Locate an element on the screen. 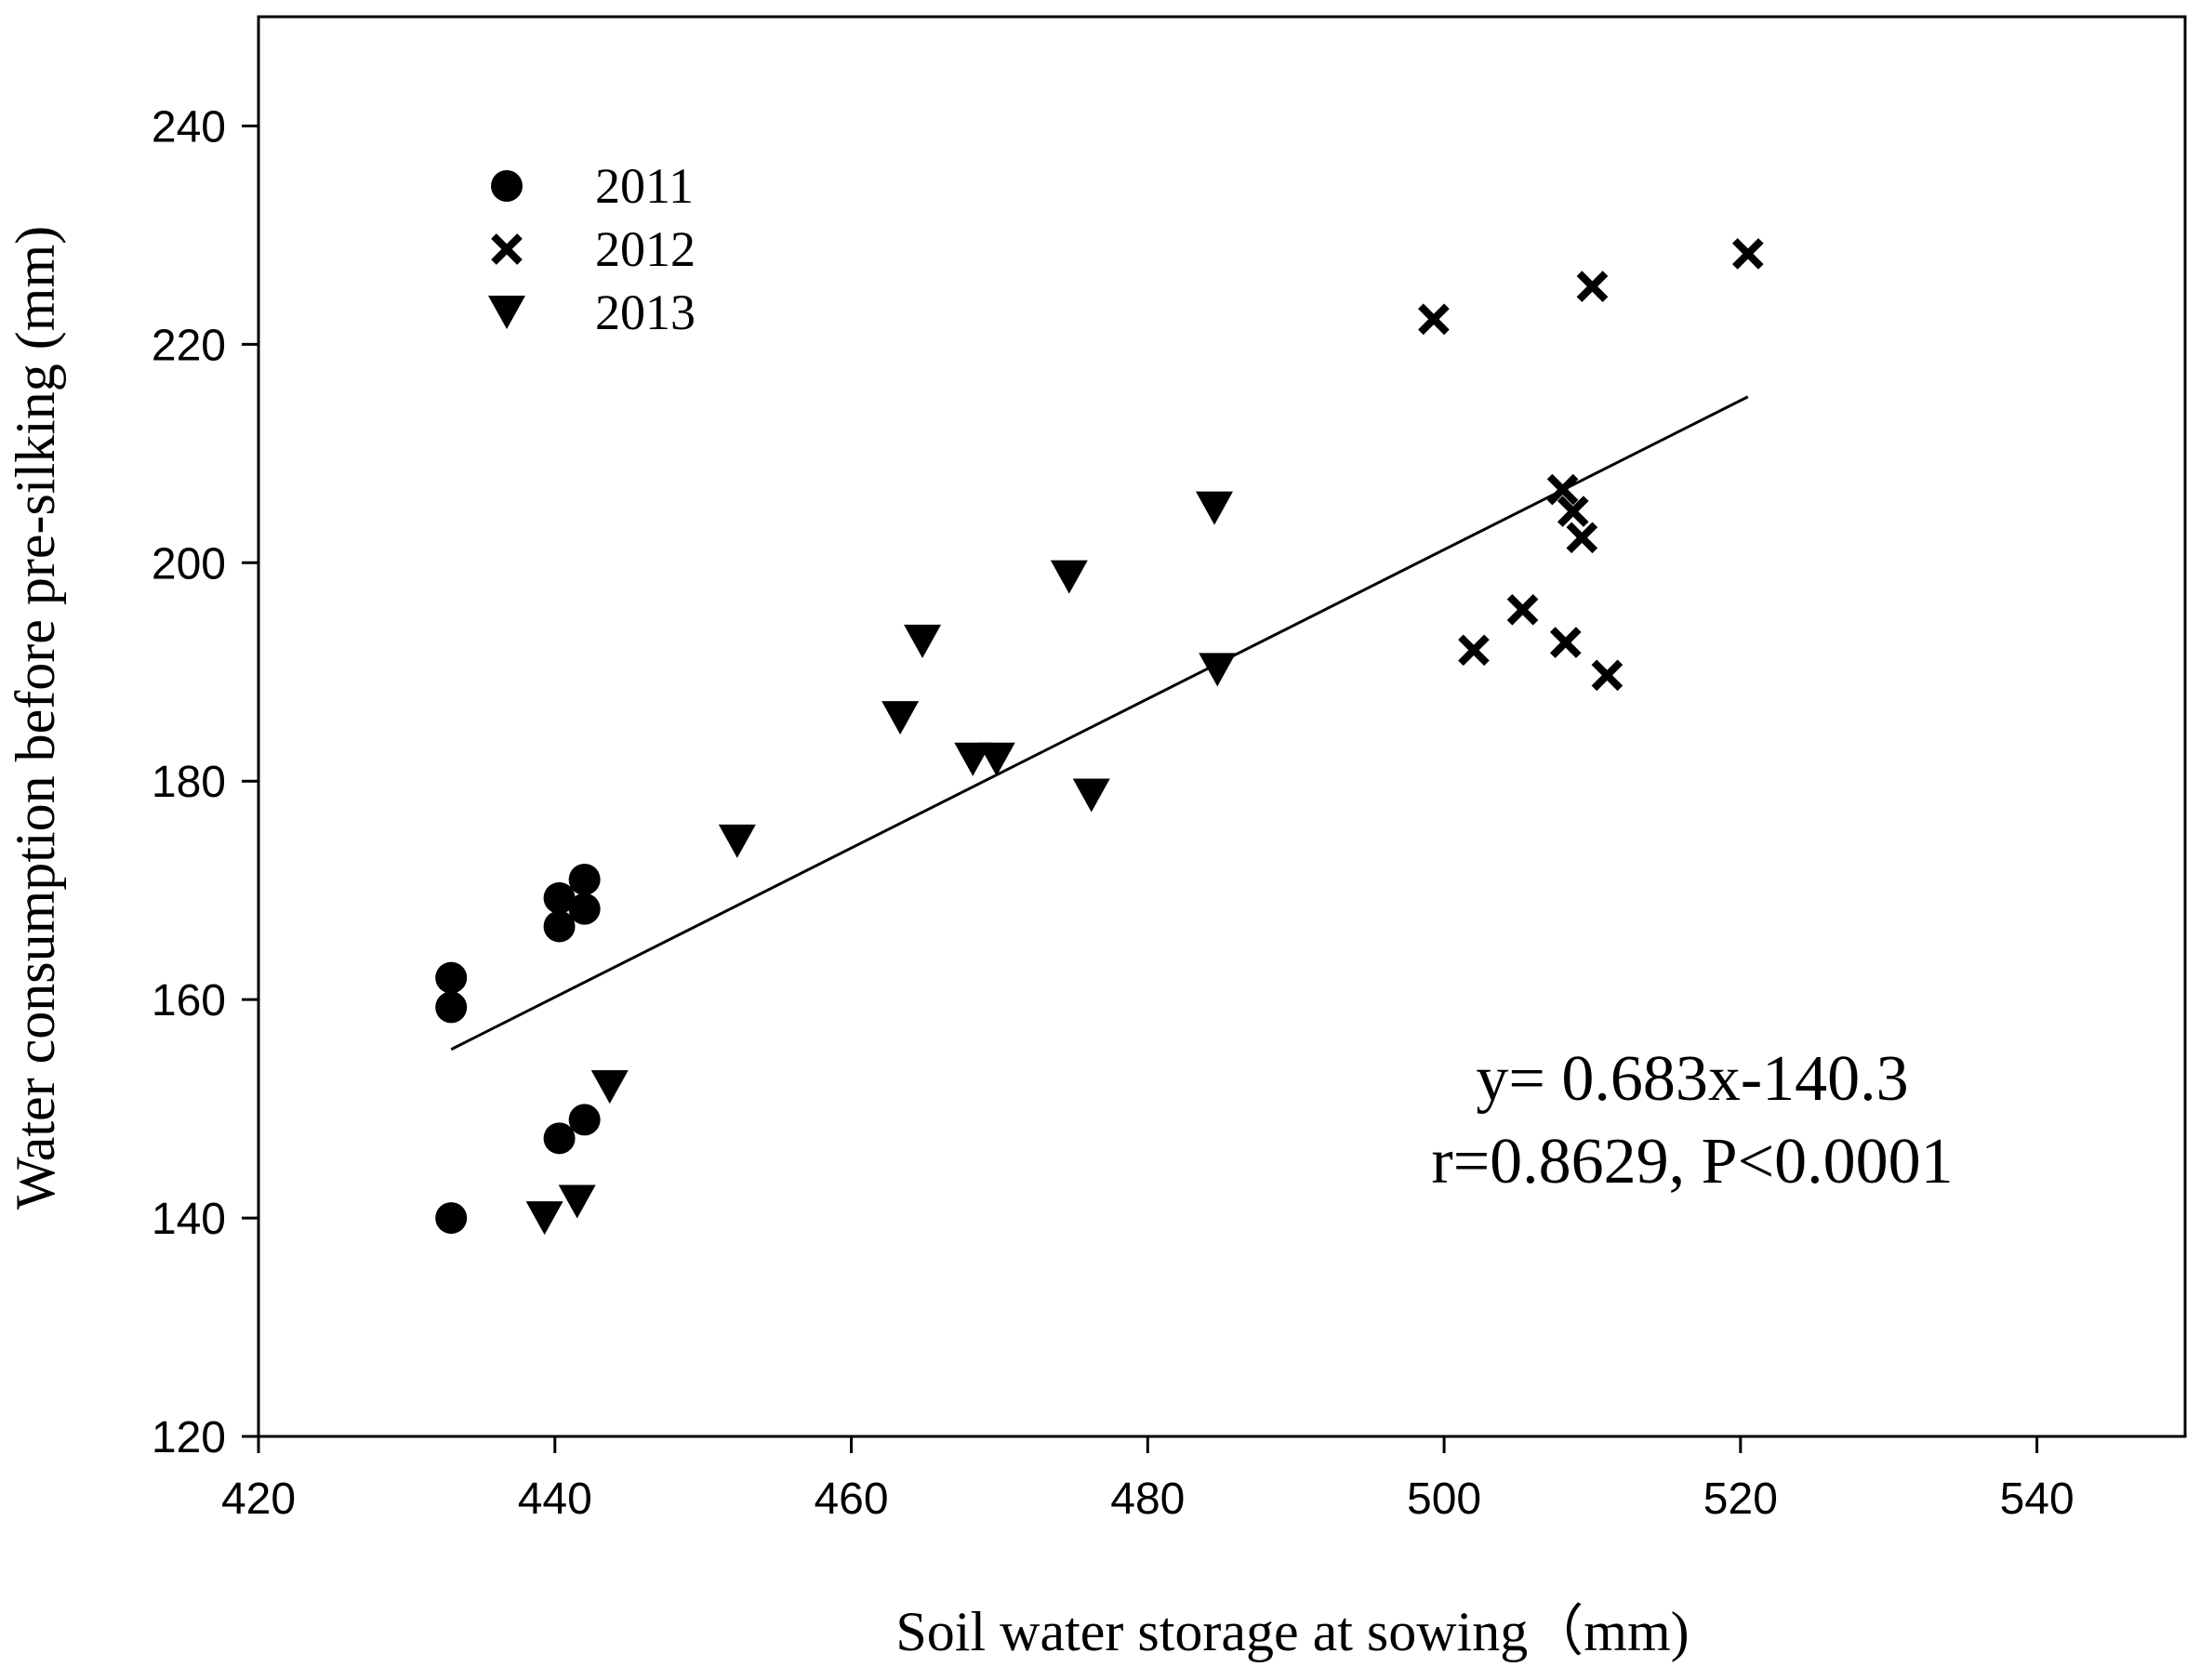  x-axis: 420 440 460 480 500 520 540 is located at coordinates (1147, 1480).